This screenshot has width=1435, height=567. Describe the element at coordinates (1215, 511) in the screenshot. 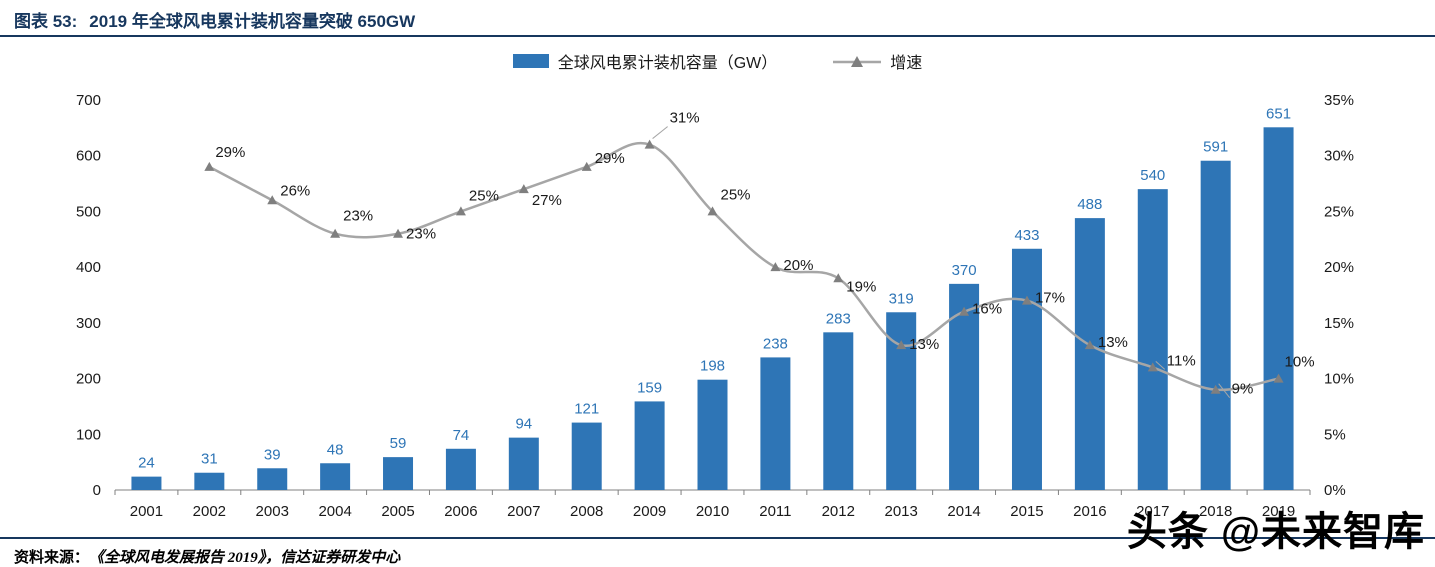

I see `x-axis-label: 2018` at that location.